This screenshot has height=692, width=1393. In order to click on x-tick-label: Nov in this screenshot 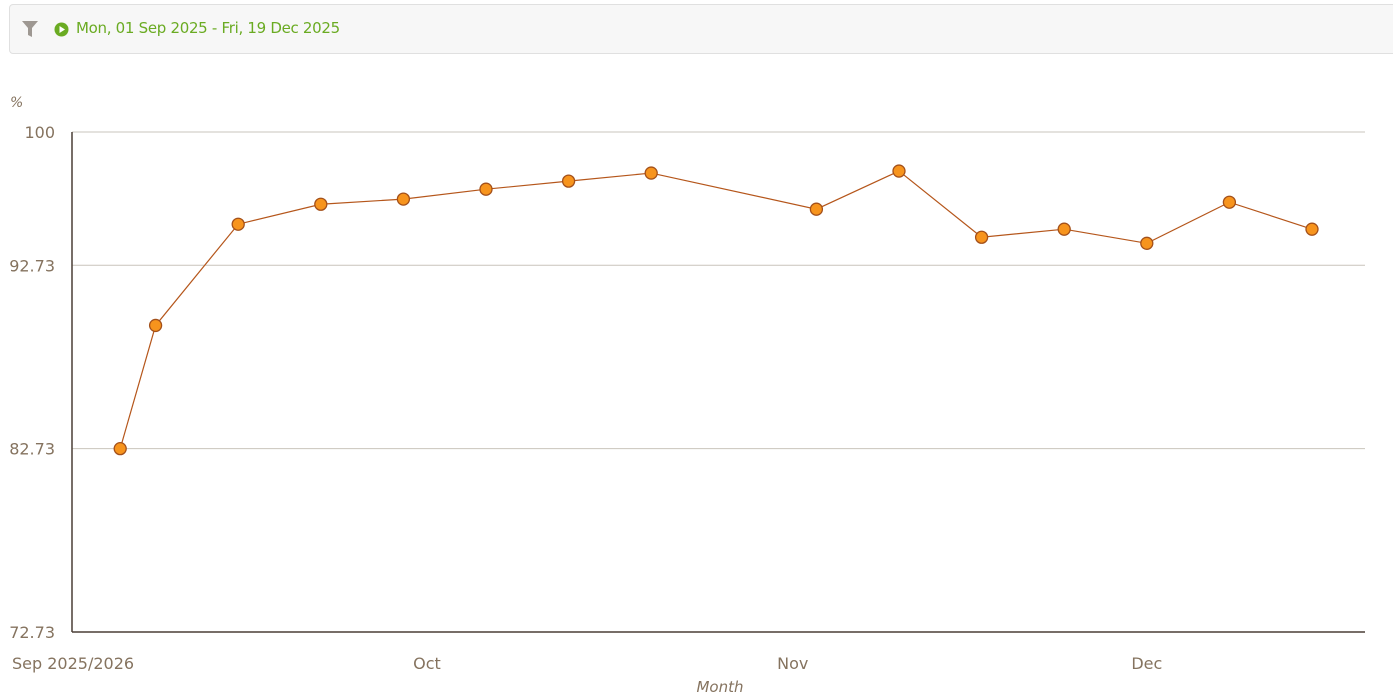, I will do `click(792, 663)`.